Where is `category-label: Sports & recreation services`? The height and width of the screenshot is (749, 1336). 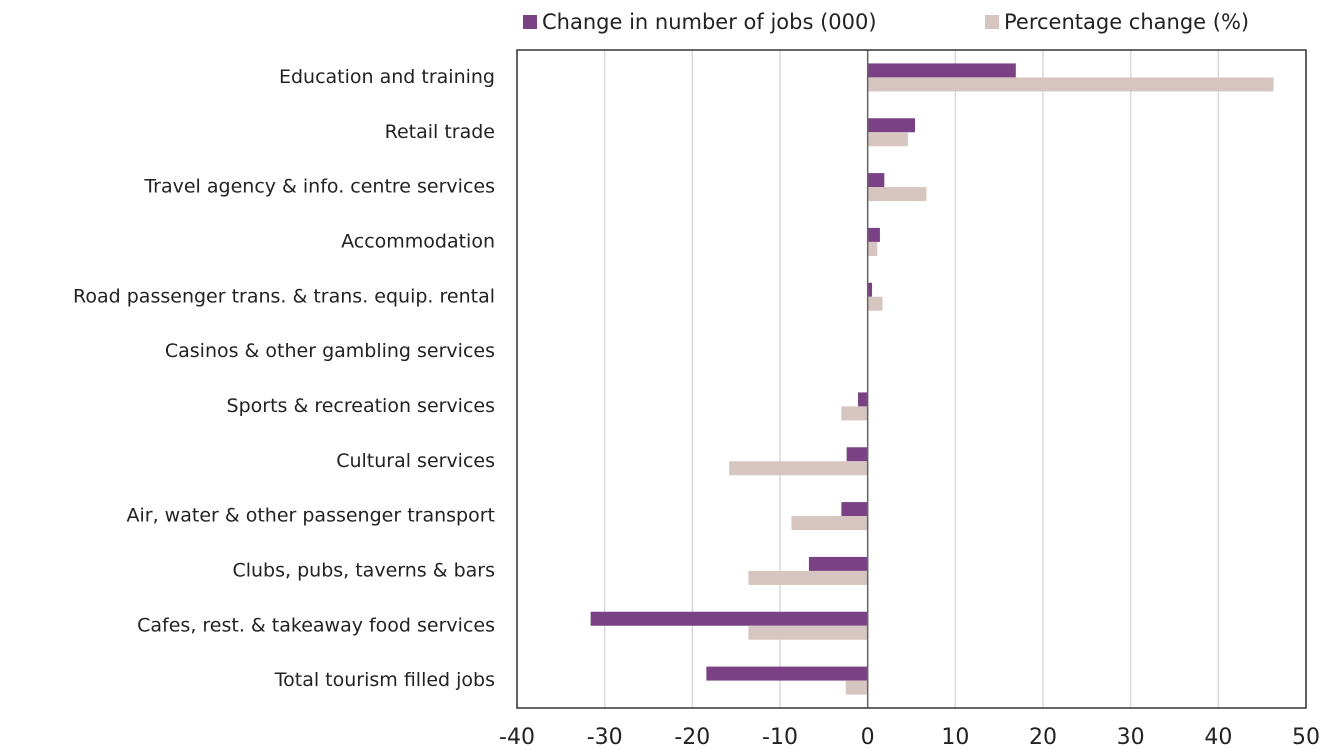
category-label: Sports & recreation services is located at coordinates (361, 406).